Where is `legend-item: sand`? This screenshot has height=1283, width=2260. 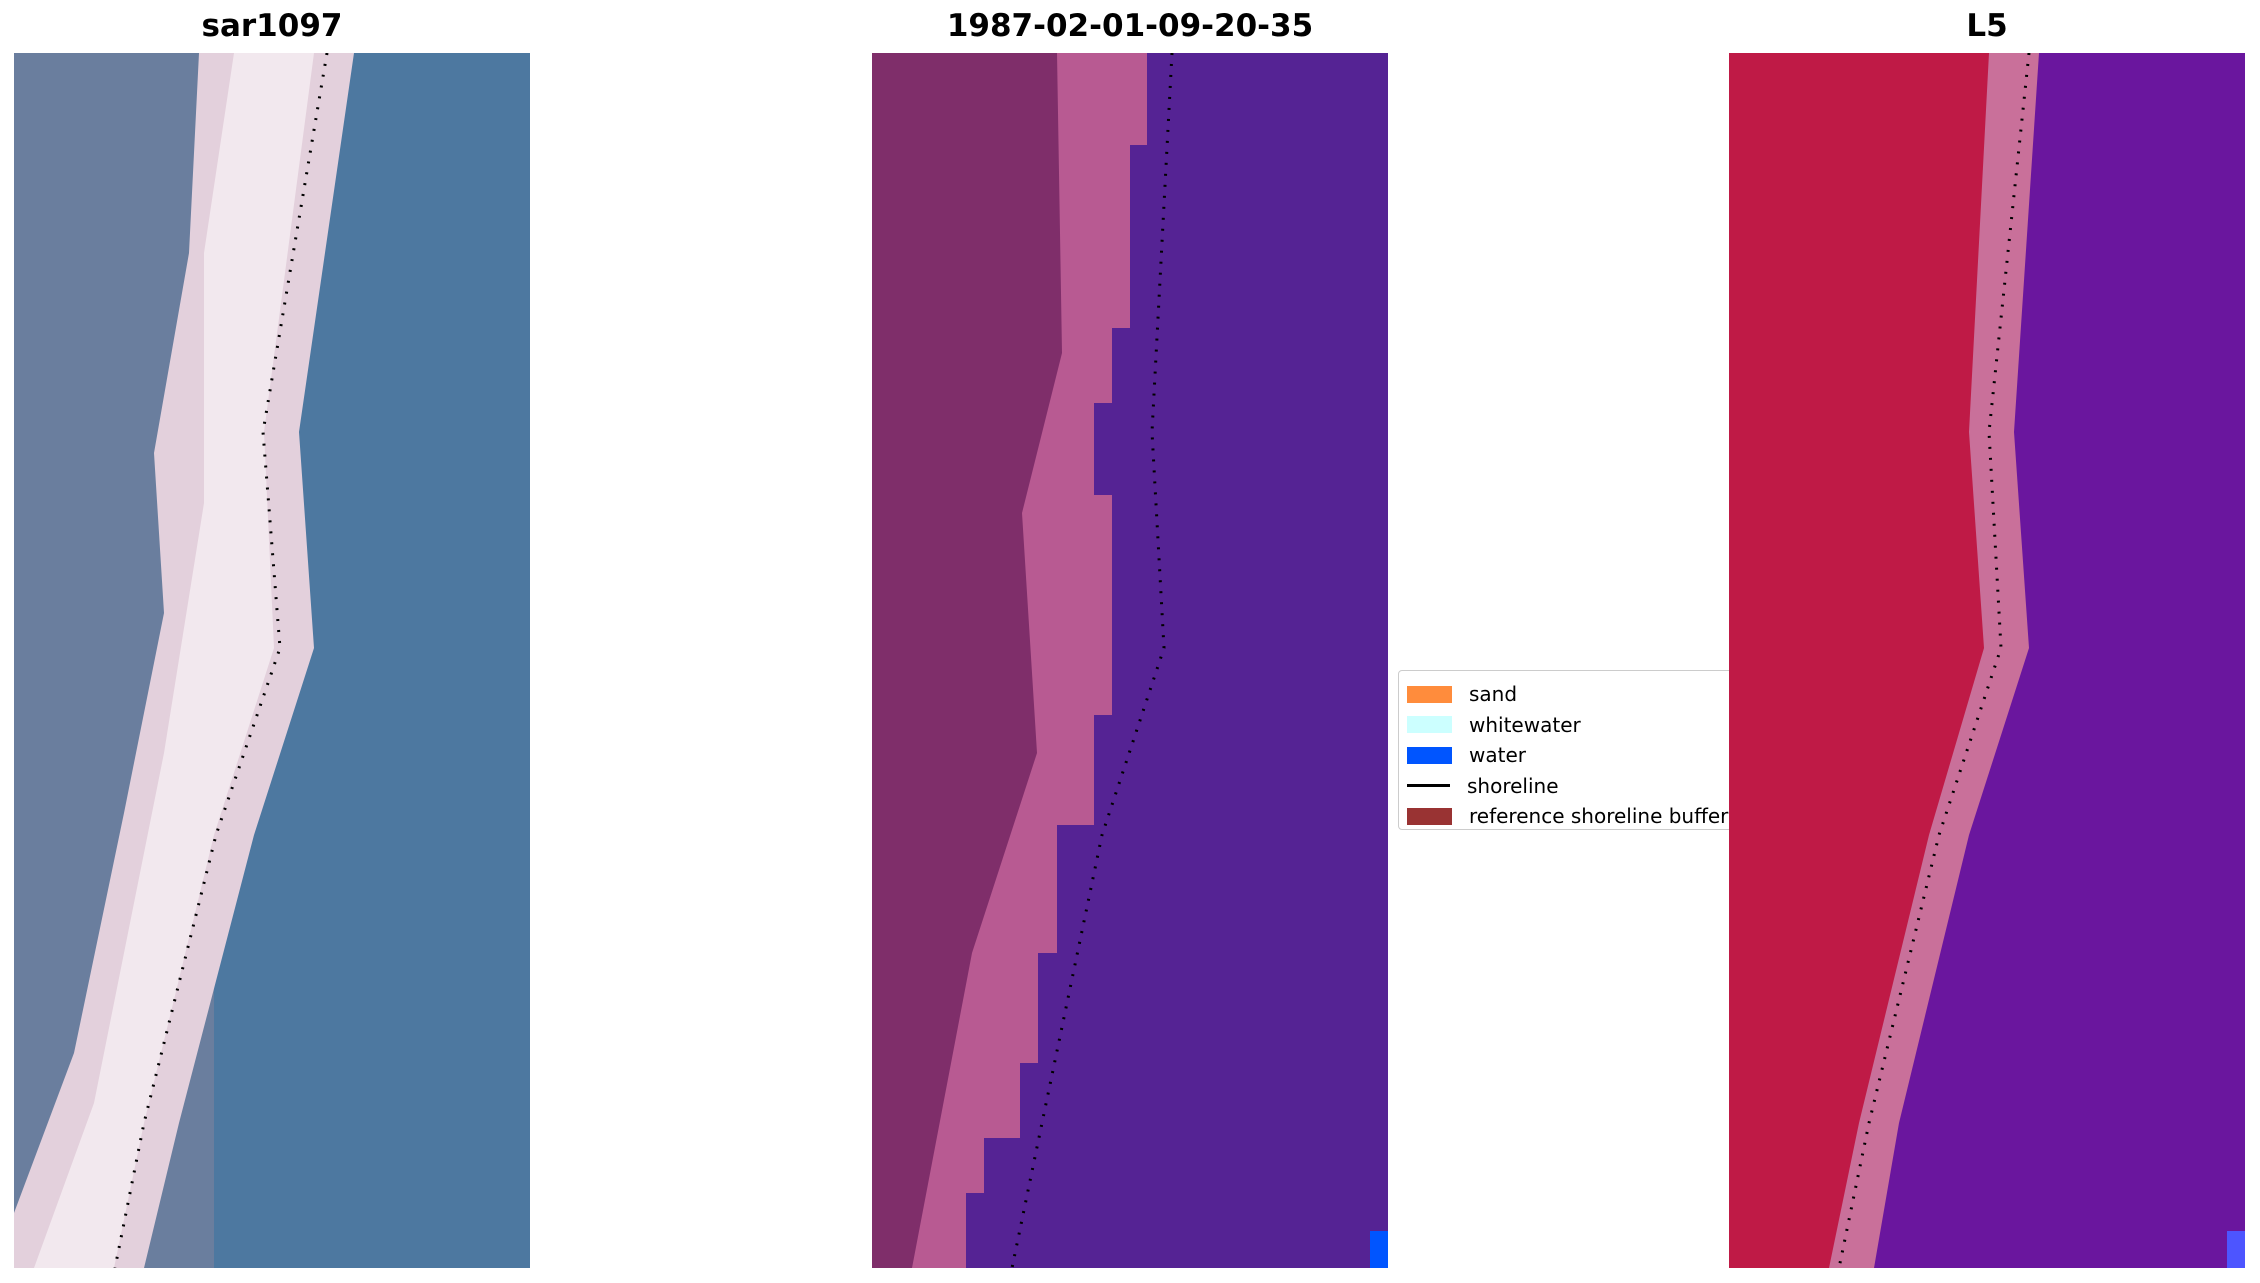
legend-item: sand is located at coordinates (1462, 694).